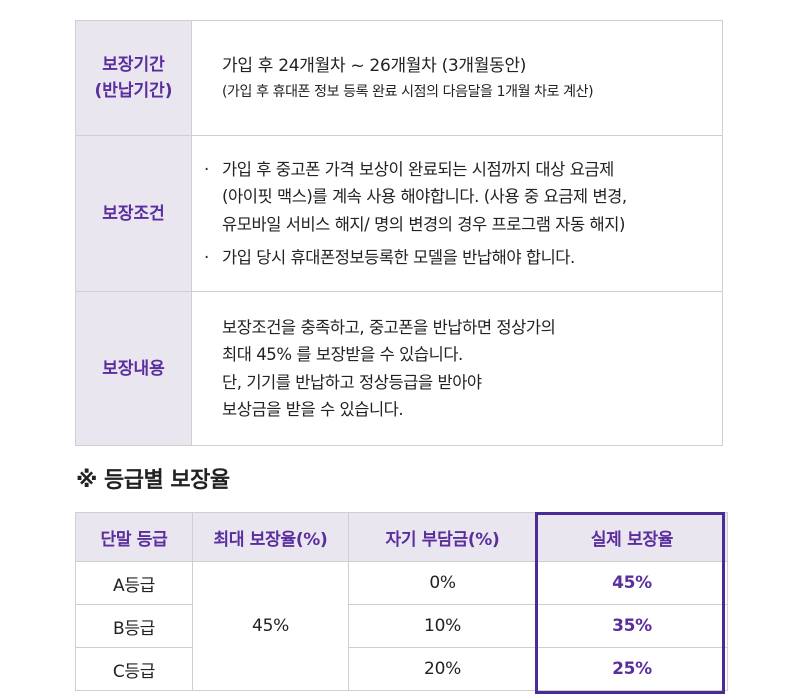 Image resolution: width=800 pixels, height=694 pixels. I want to click on condition-bullet-2: · 가입 당시 휴대폰정보등록한 모델을 반납해야 합니다., so click(457, 258).